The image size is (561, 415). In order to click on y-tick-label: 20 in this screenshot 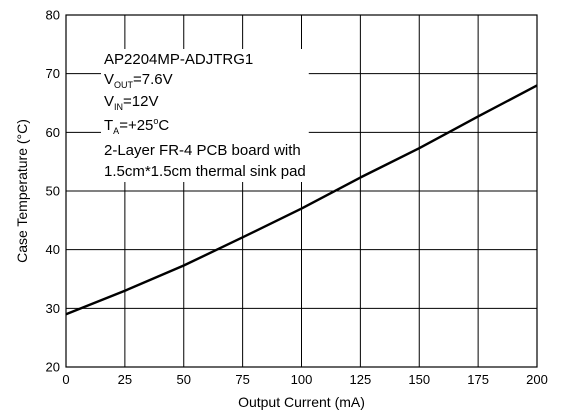, I will do `click(53, 367)`.